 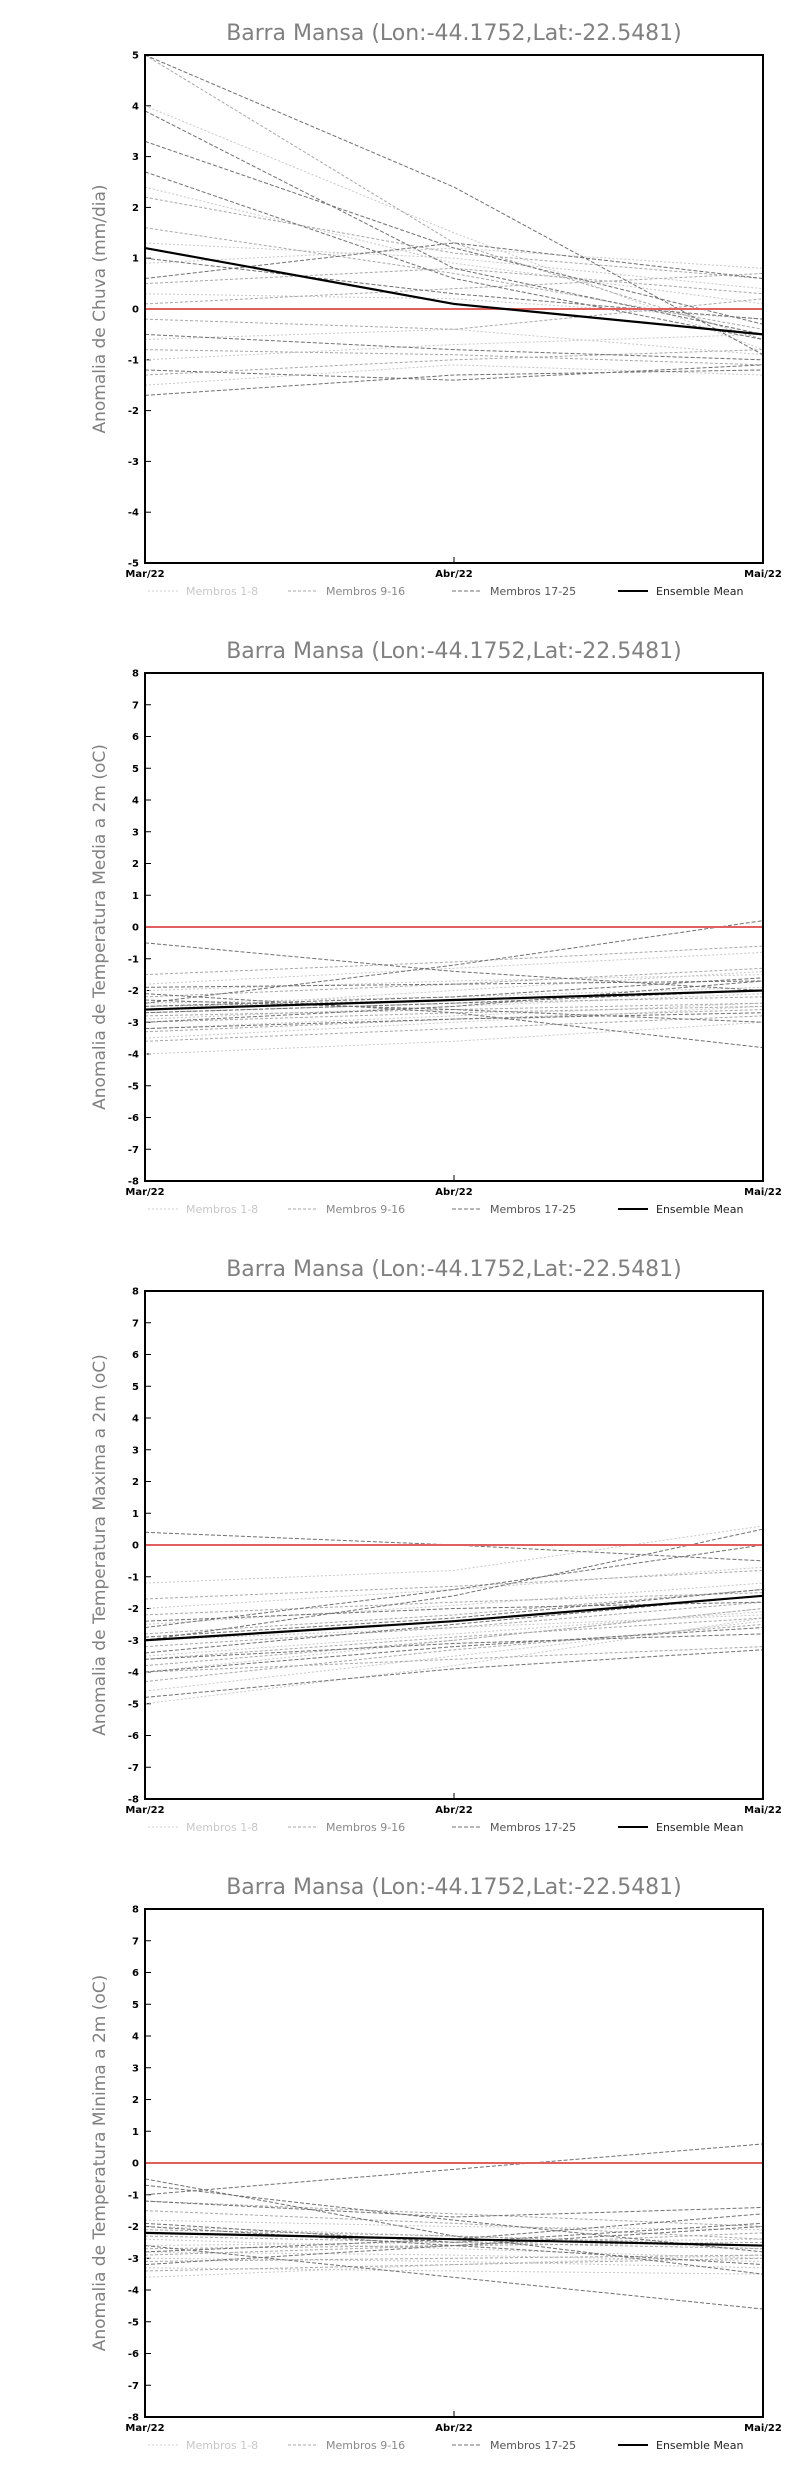 I want to click on y-tick-label: -1, so click(x=133, y=959).